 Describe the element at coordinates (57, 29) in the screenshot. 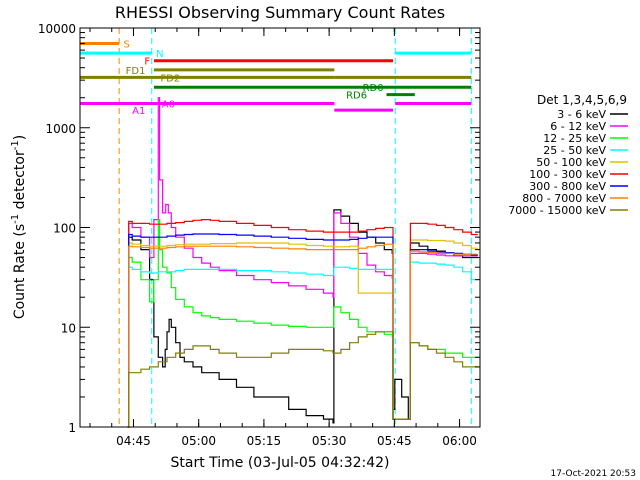

I see `y-tick-label-4: 10000` at that location.